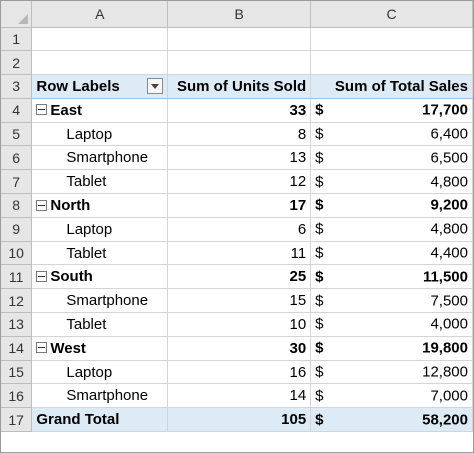 This screenshot has height=453, width=474. What do you see at coordinates (239, 39) in the screenshot?
I see `cell-b1` at bounding box center [239, 39].